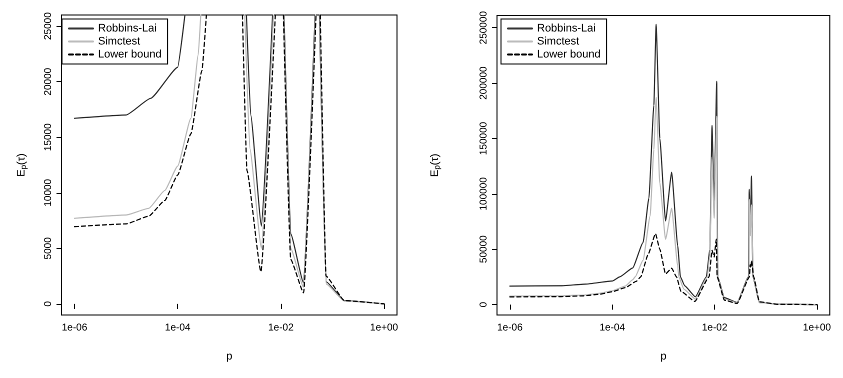  What do you see at coordinates (484, 249) in the screenshot?
I see `y-tick-label: 50000` at bounding box center [484, 249].